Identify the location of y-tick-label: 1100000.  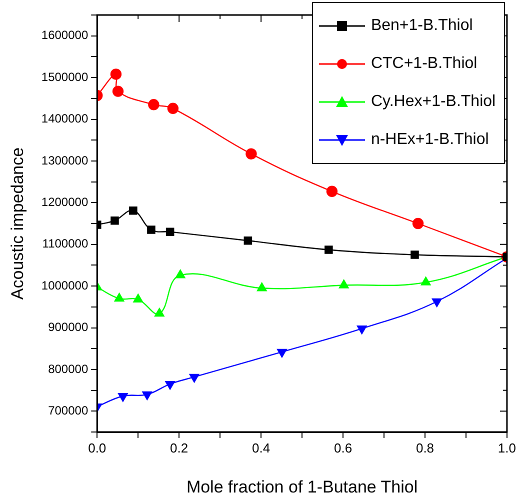
(65, 243).